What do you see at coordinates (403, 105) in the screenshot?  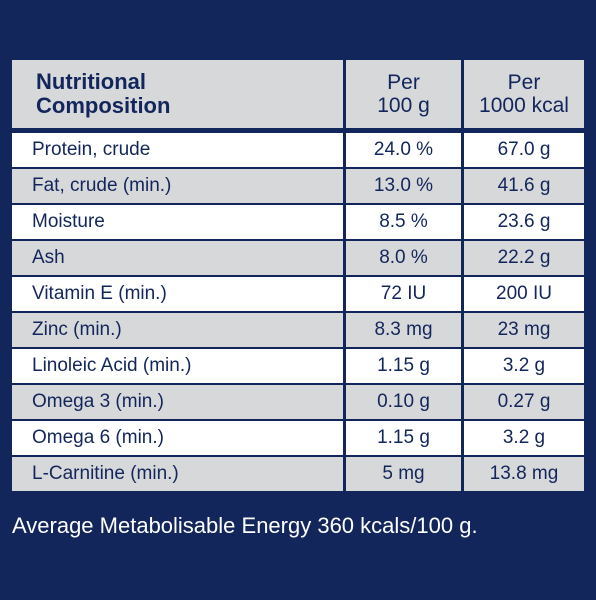 I see `header-col2-line2: 100 g` at bounding box center [403, 105].